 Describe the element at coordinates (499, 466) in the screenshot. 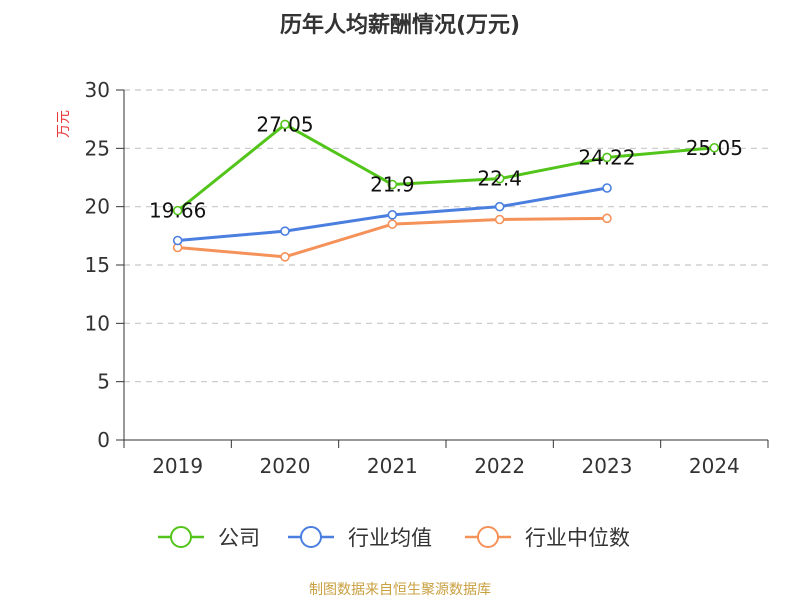

I see `x-tick-label: 2022` at that location.